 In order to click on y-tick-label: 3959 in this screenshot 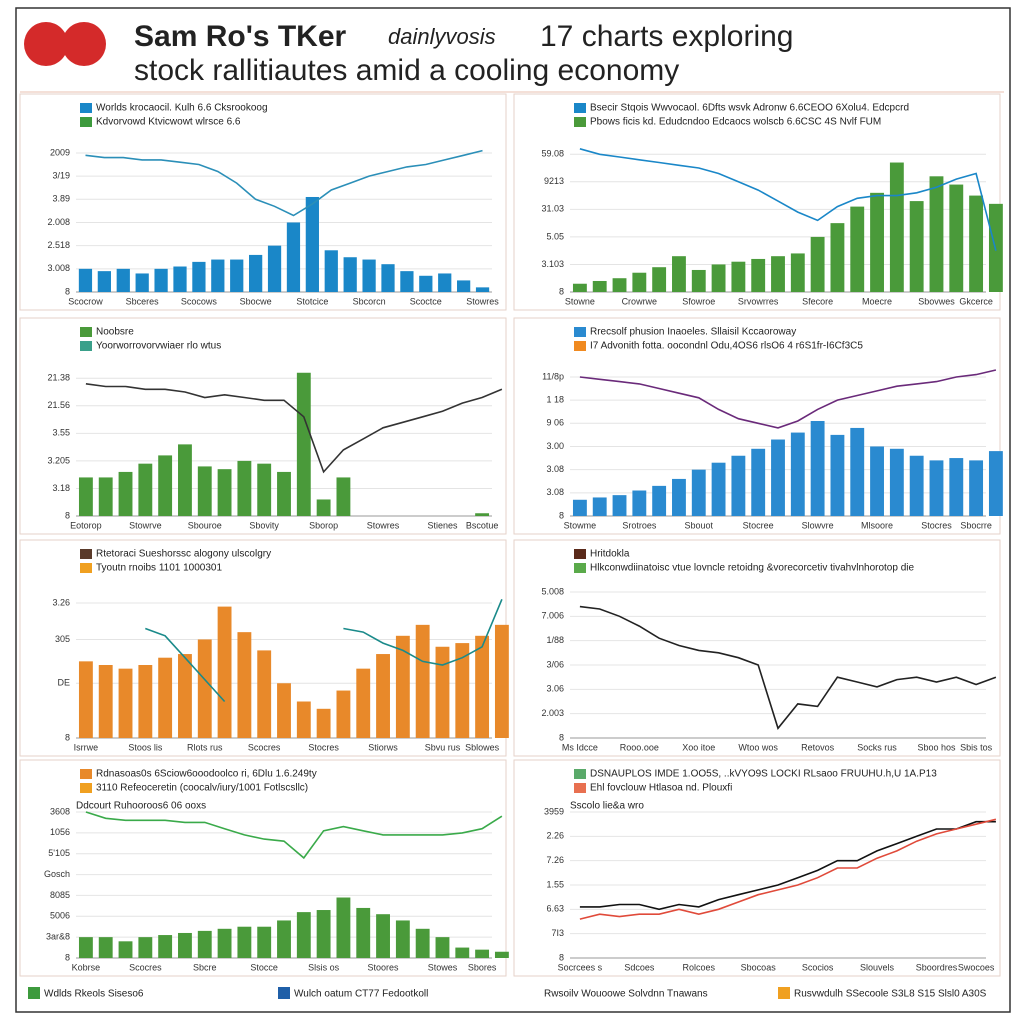, I will do `click(554, 811)`.